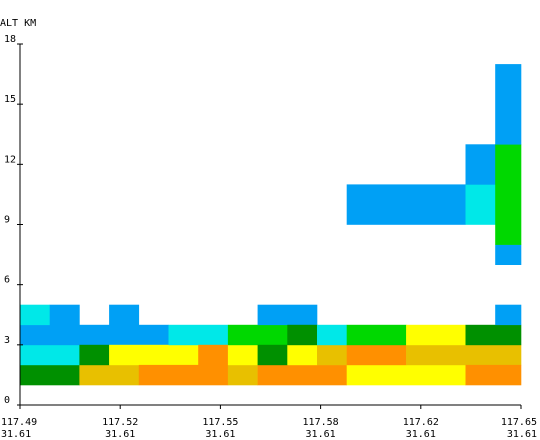  What do you see at coordinates (19, 422) in the screenshot?
I see `x-tick-label-lon: 117.49` at bounding box center [19, 422].